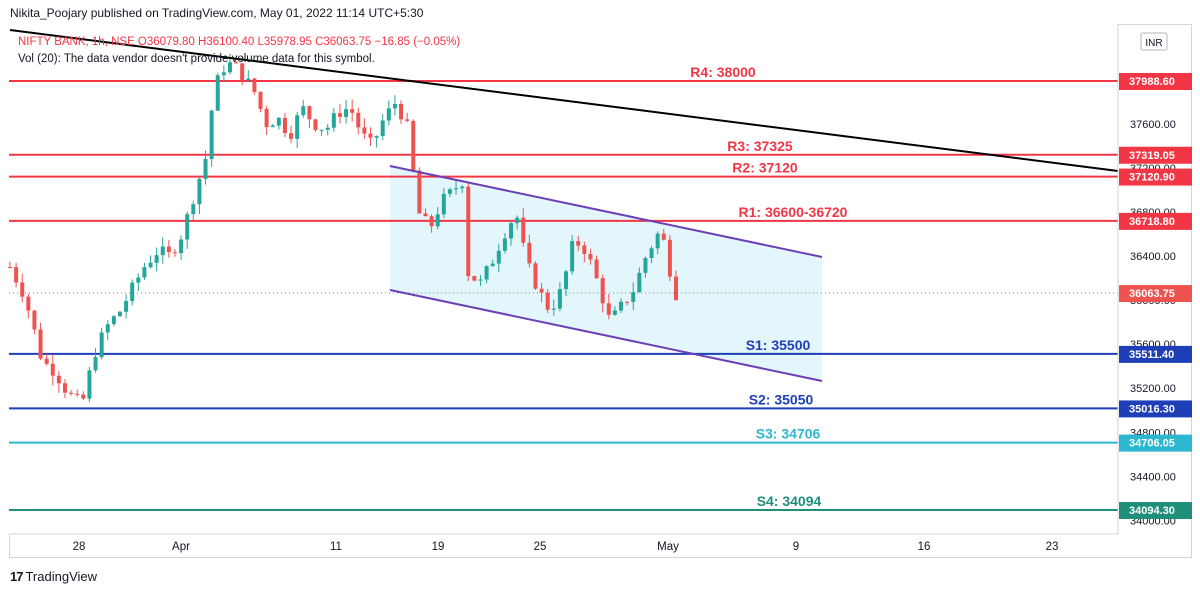  I want to click on time-tick-label: 28, so click(79, 547).